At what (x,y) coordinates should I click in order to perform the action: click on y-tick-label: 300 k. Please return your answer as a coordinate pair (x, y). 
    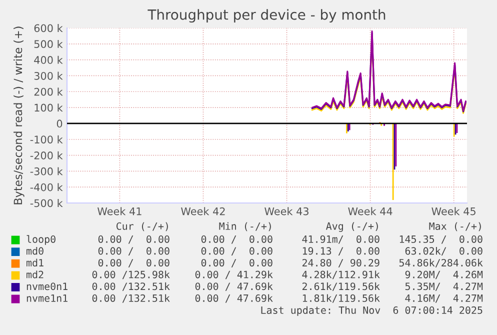
    Looking at the image, I should click on (48, 76).